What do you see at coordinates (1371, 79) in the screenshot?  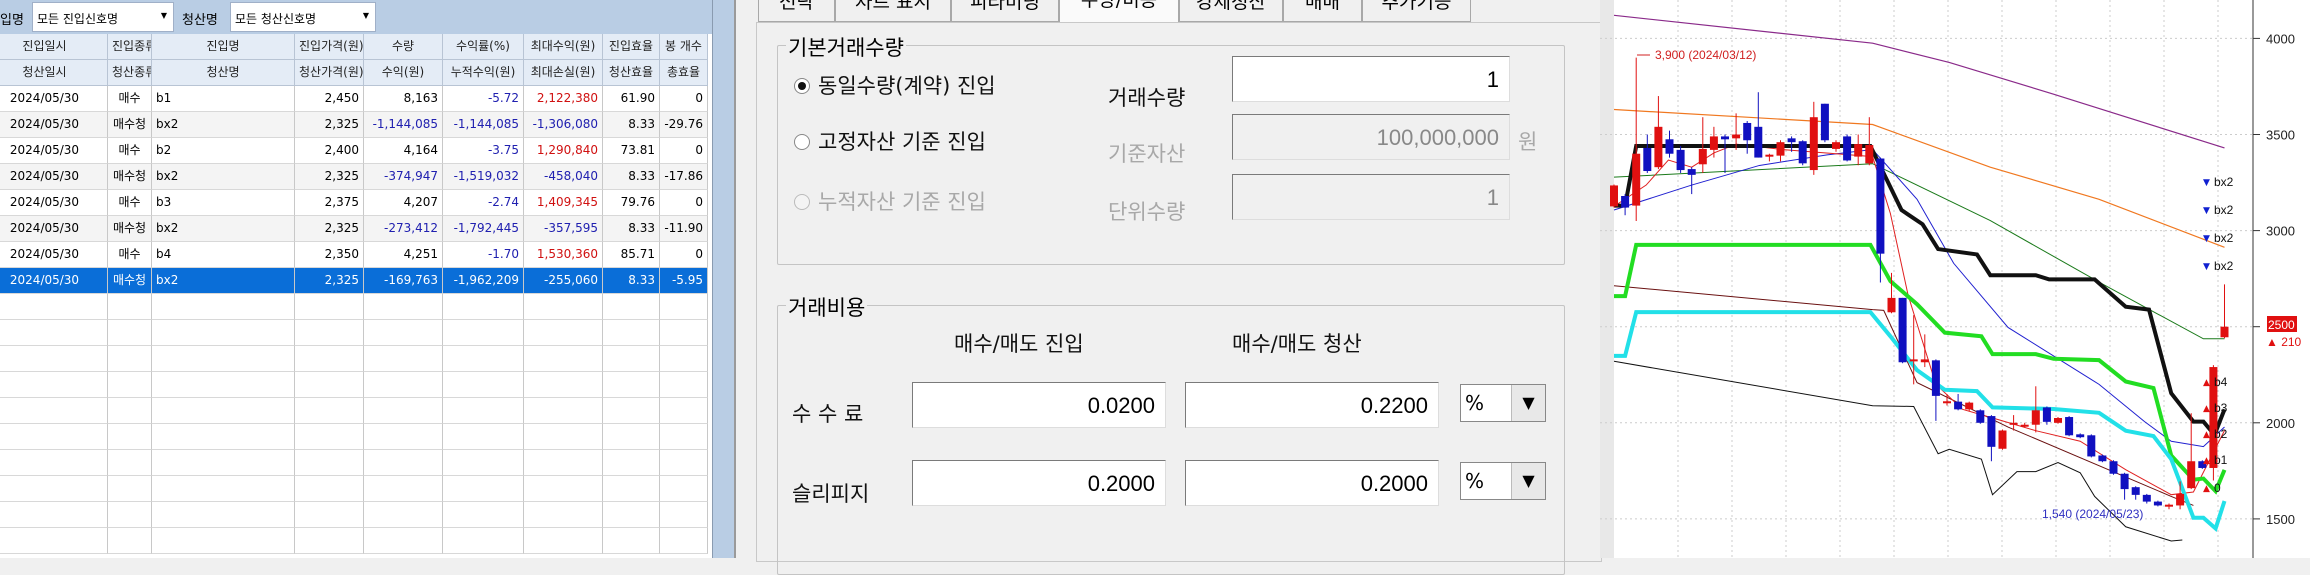 I see `trade-qty-input: 1` at bounding box center [1371, 79].